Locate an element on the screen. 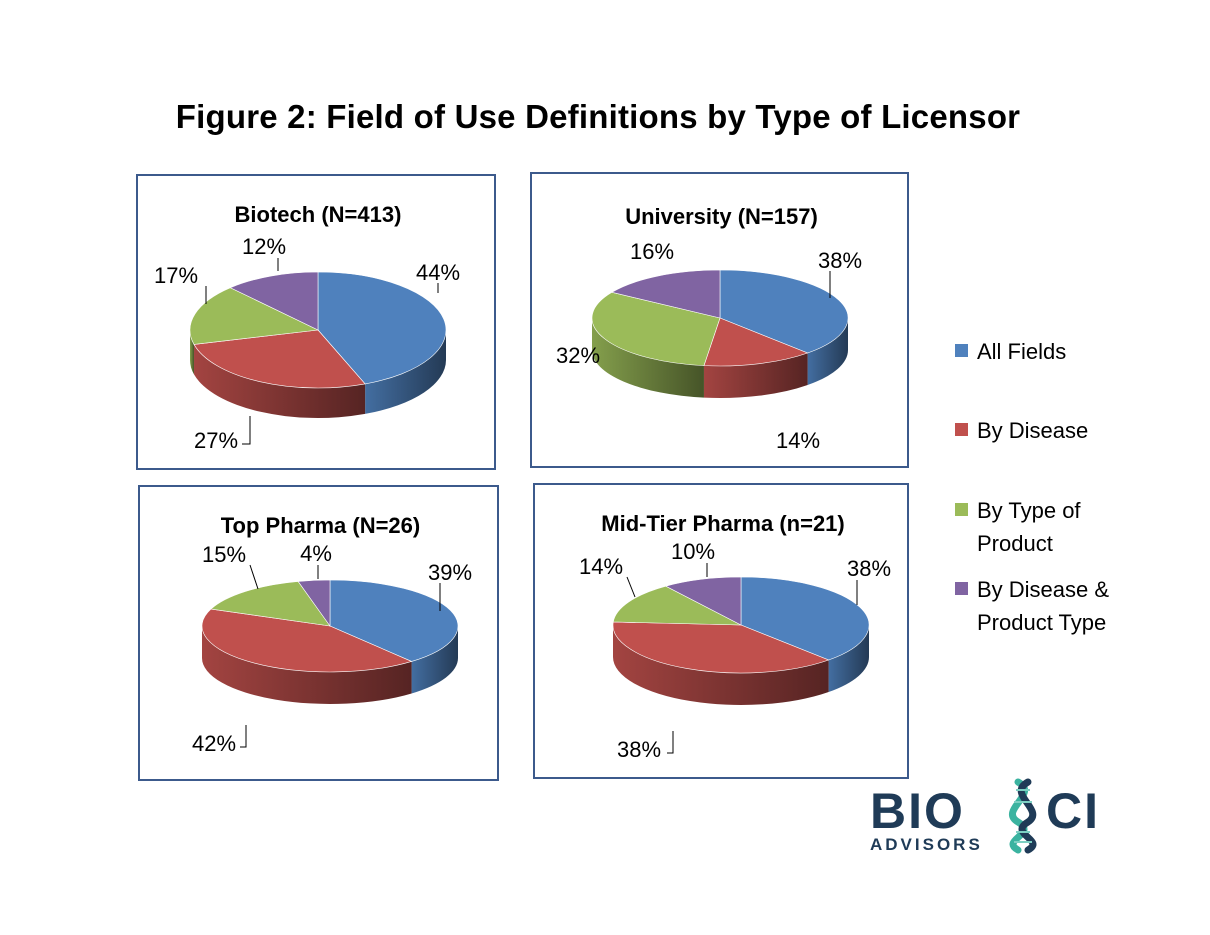 Image resolution: width=1210 pixels, height=935 pixels. legend-item-by-type-of-product: By Type of Product is located at coordinates (1051, 527).